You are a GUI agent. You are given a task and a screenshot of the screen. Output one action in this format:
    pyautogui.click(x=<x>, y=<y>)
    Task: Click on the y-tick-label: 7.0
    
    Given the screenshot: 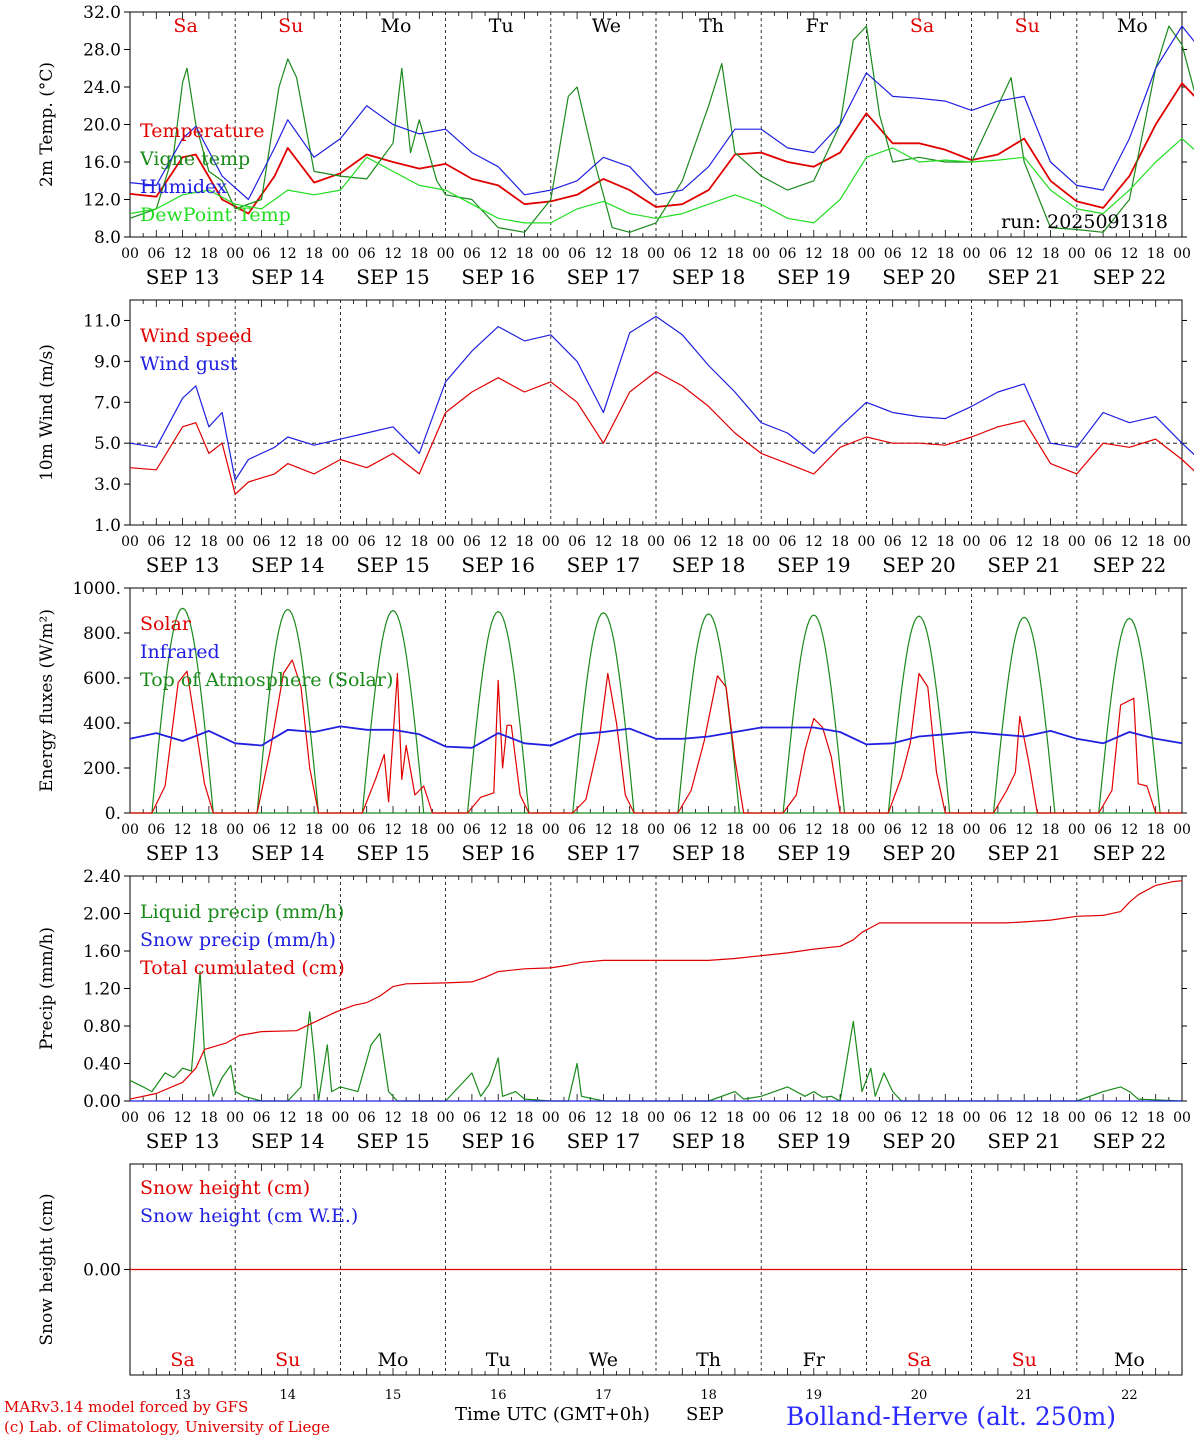 What is the action you would take?
    pyautogui.click(x=107, y=403)
    